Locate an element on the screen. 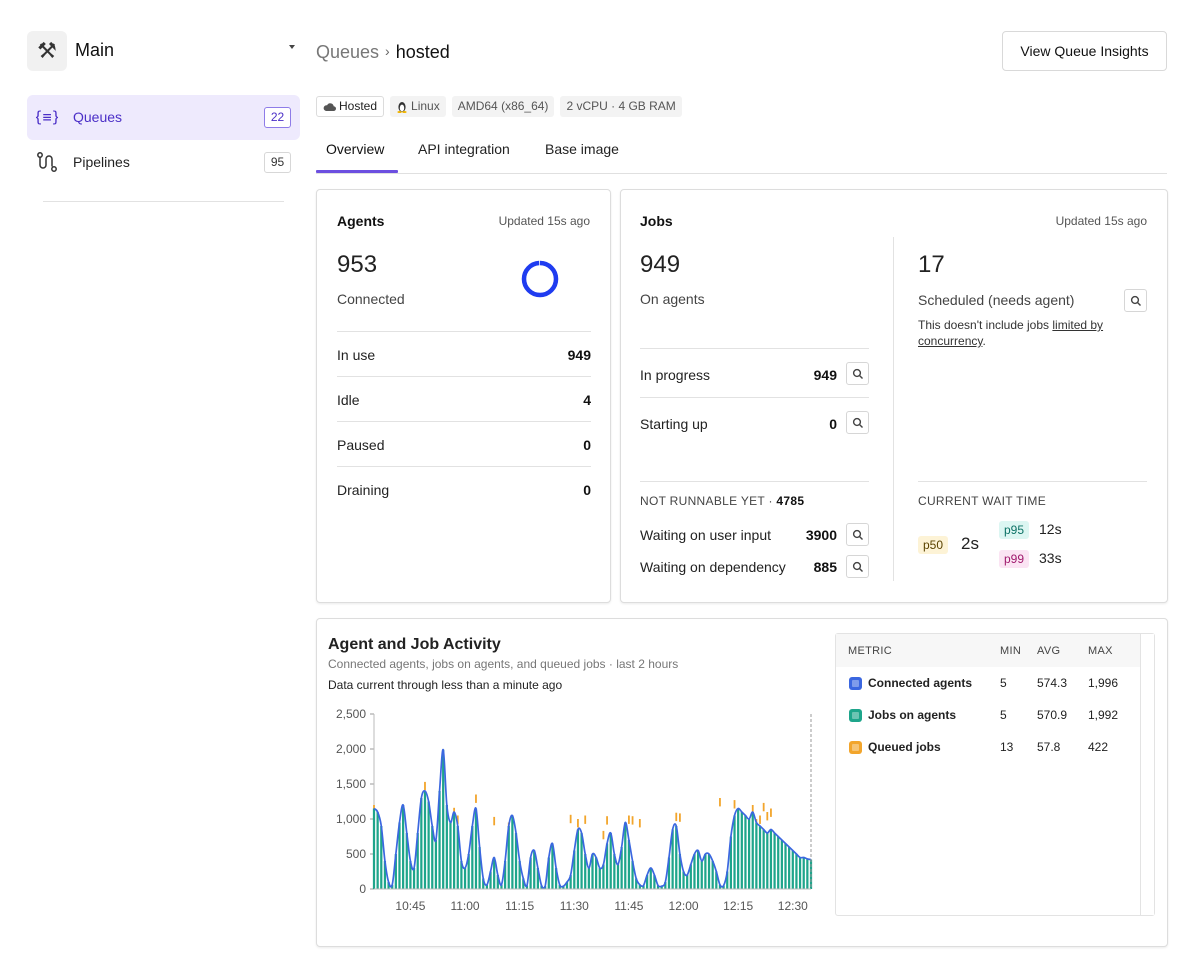  note-text: This doesn't include jobs is located at coordinates (985, 325).